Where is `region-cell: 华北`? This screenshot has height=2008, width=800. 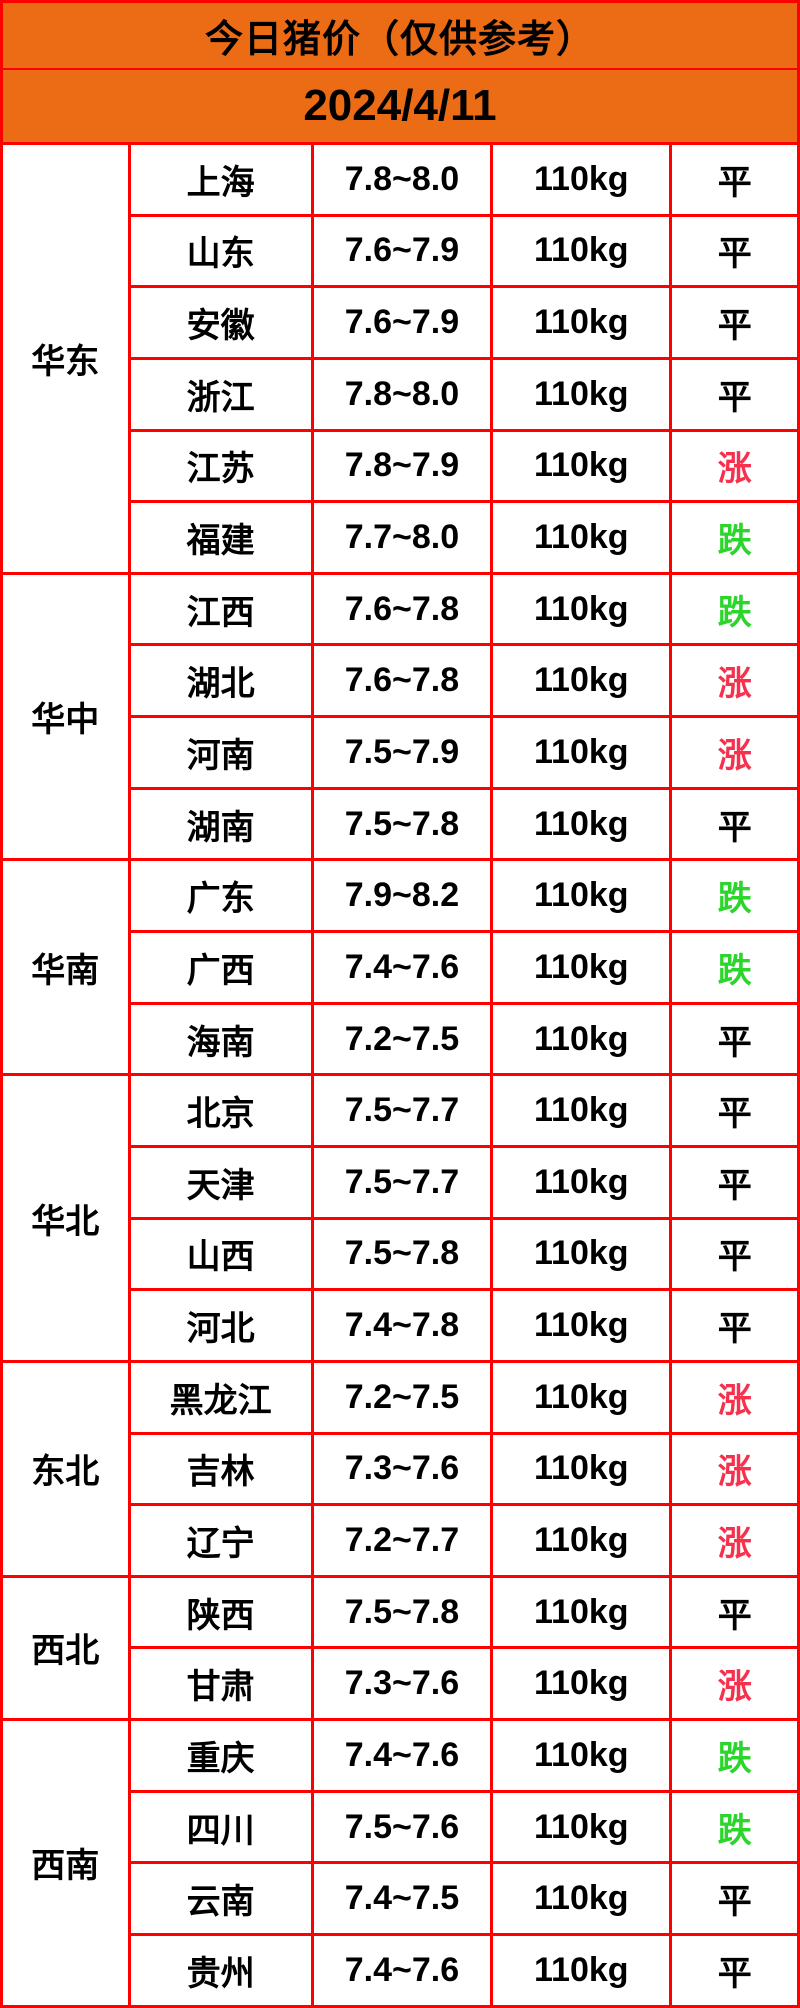 region-cell: 华北 is located at coordinates (65, 1218).